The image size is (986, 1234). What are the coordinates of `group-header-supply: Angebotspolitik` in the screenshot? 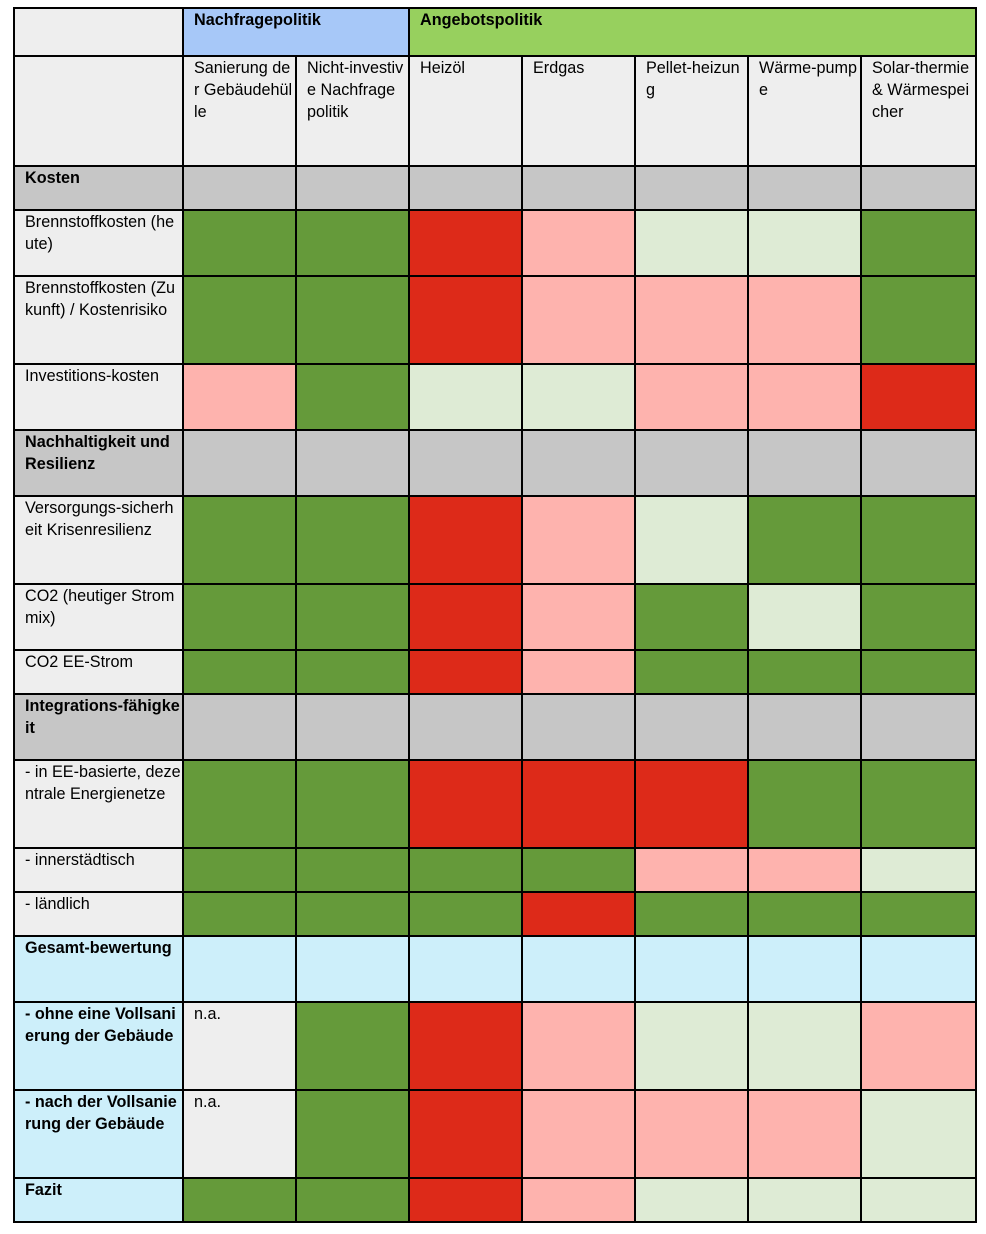 It's located at (692, 32).